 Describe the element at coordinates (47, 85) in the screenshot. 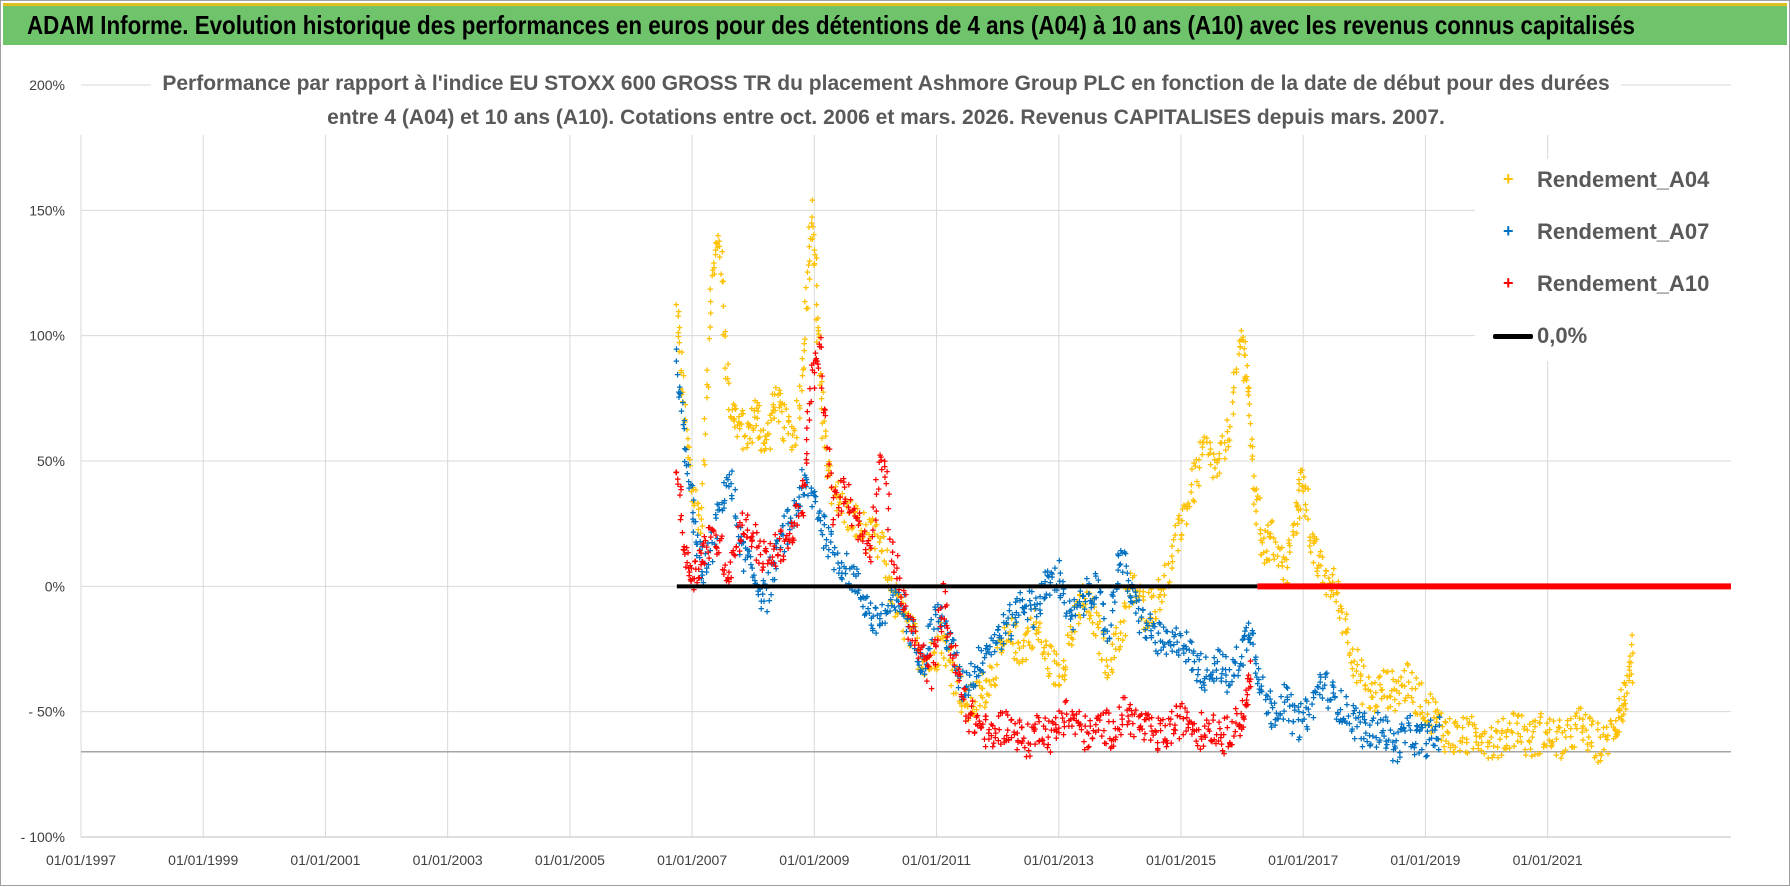

I see `y-tick-label: 200%` at that location.